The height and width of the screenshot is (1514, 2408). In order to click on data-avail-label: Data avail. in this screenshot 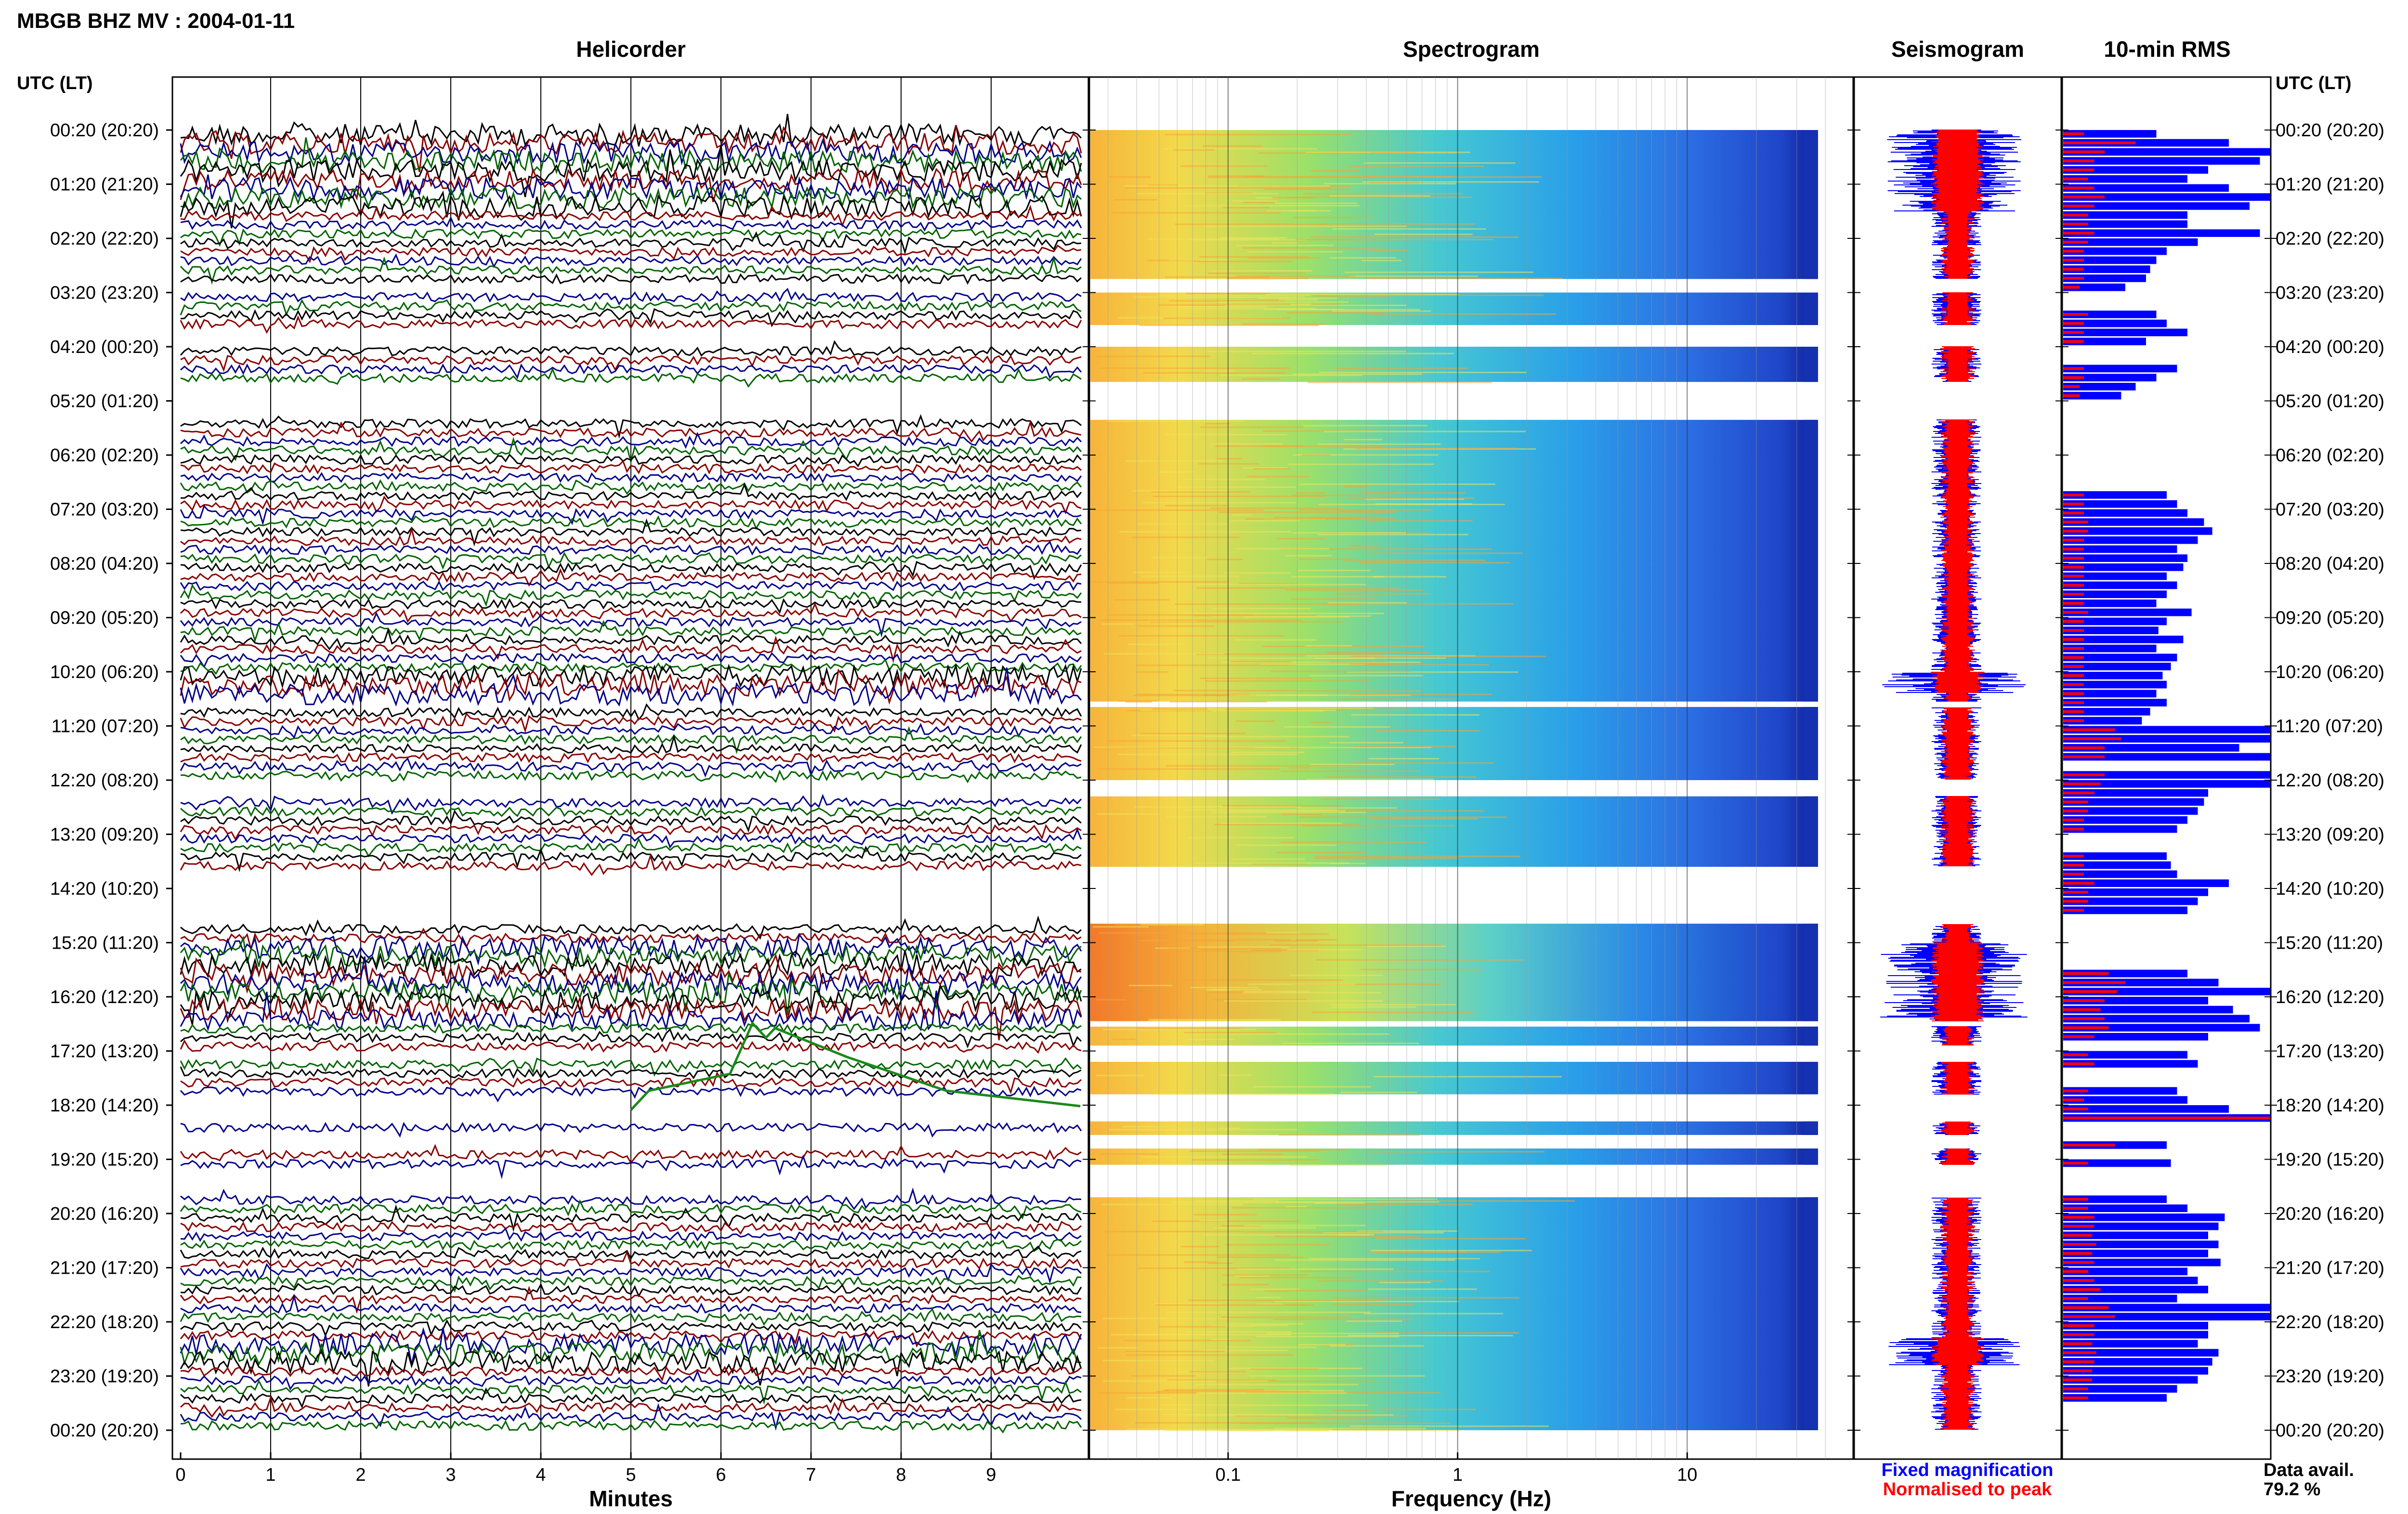, I will do `click(2309, 1470)`.